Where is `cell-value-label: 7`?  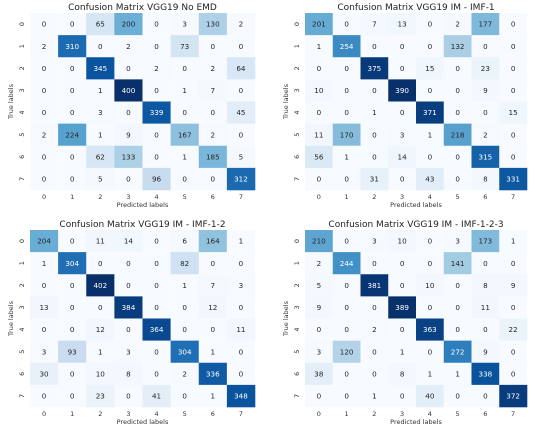
cell-value-label: 7 is located at coordinates (213, 90).